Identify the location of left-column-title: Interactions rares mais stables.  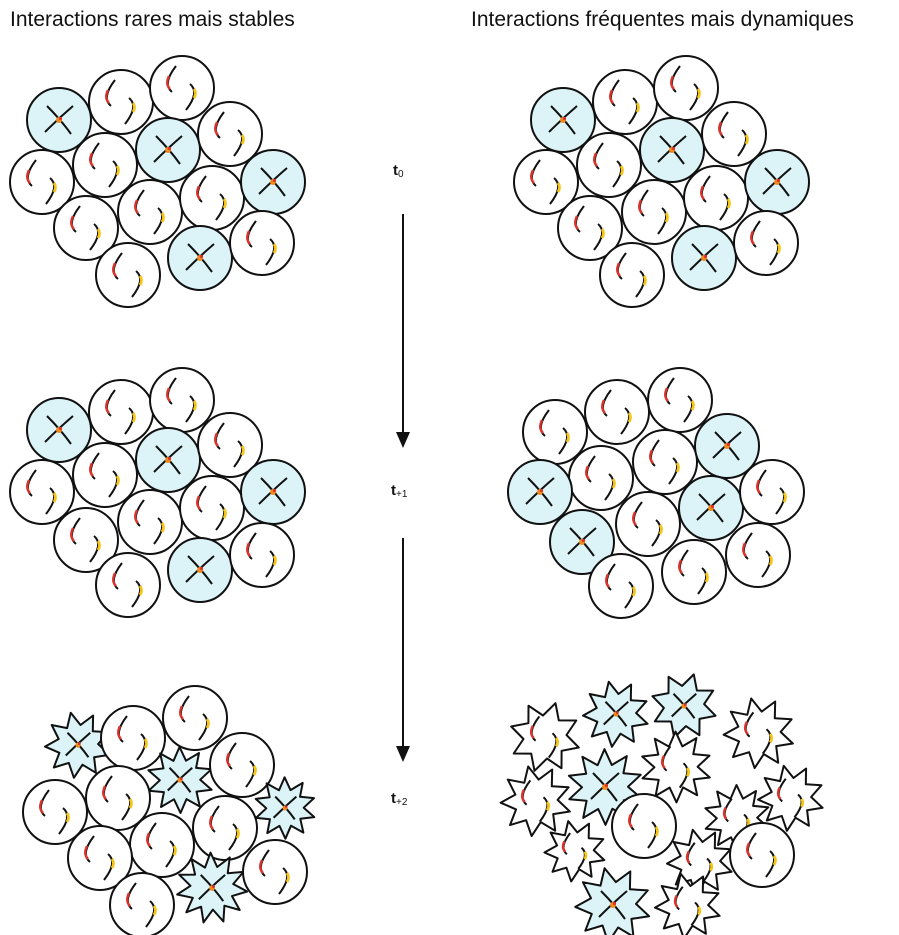
(152, 19).